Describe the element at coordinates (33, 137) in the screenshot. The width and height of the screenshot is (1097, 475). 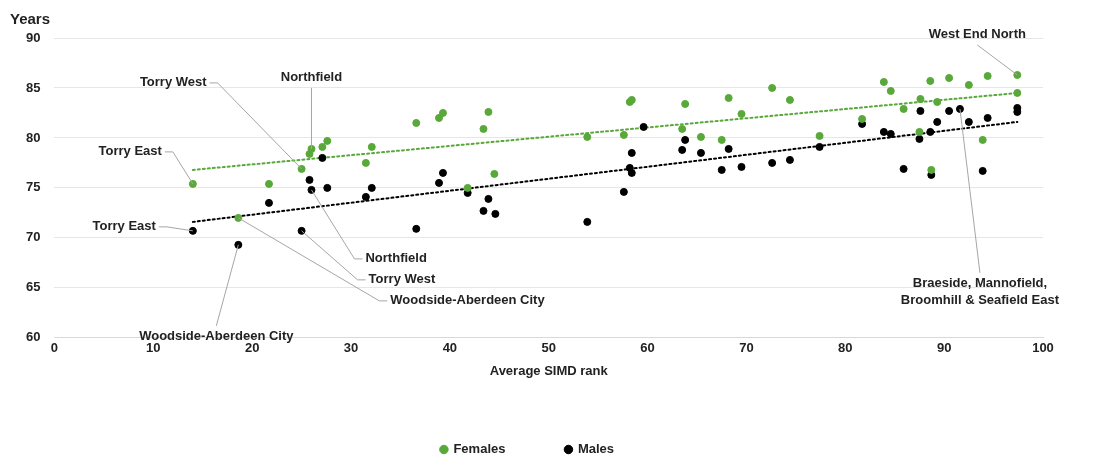
I see `y-tick-label: 80` at that location.